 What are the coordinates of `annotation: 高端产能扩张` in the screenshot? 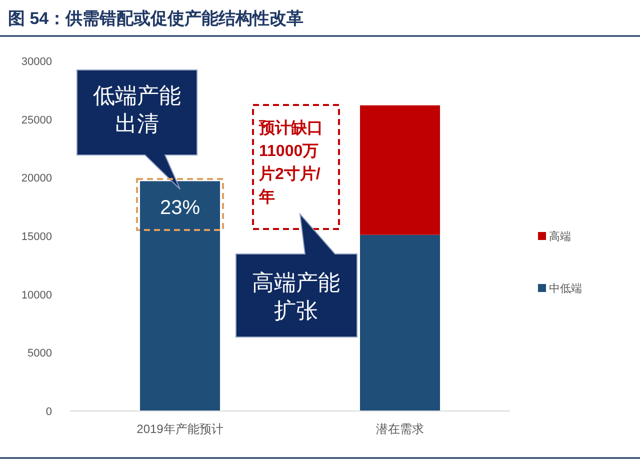 It's located at (296, 296).